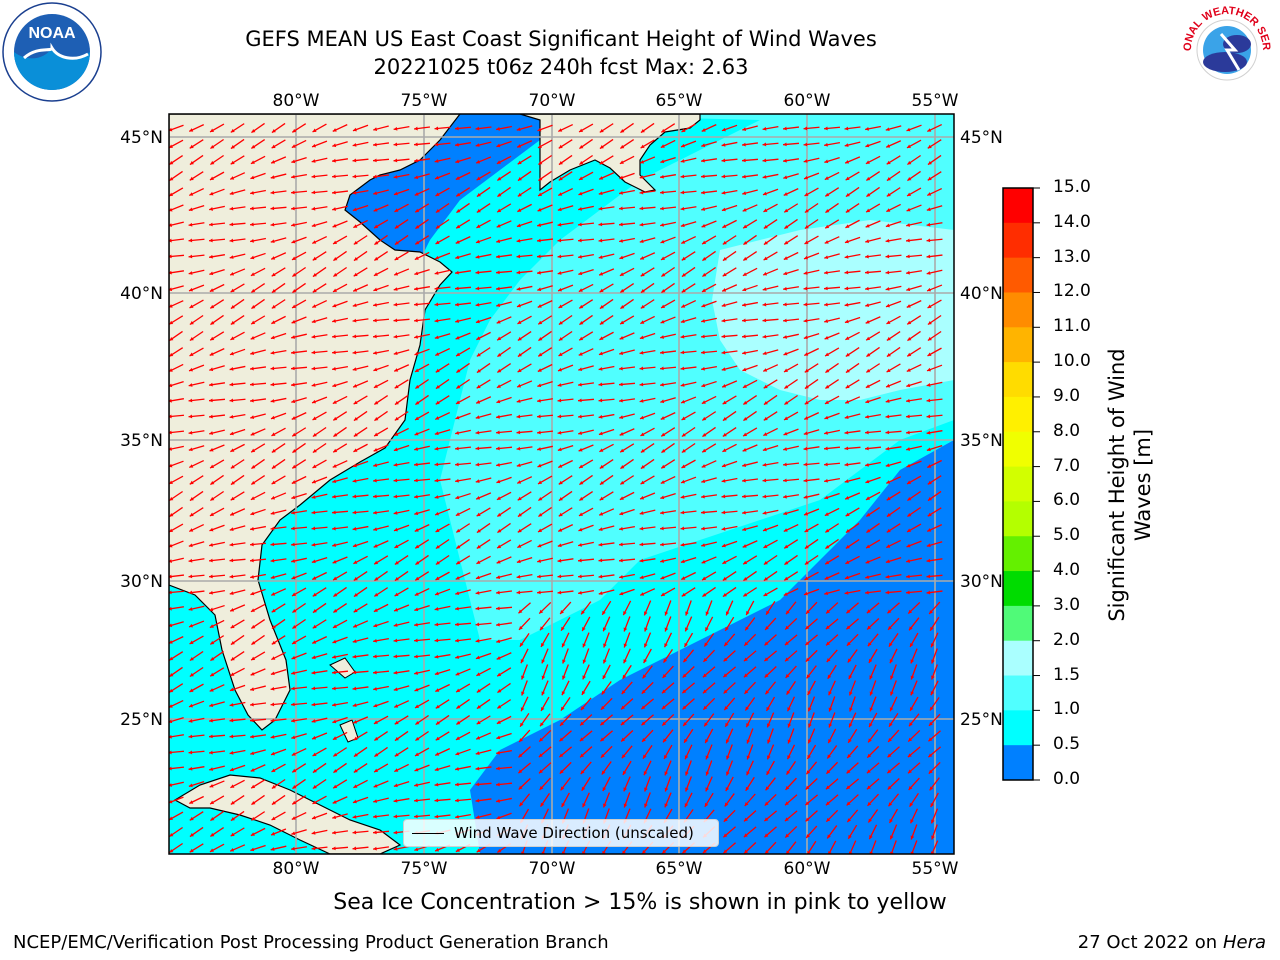 The image size is (1280, 960). I want to click on lon-label-top: 55°W, so click(935, 101).